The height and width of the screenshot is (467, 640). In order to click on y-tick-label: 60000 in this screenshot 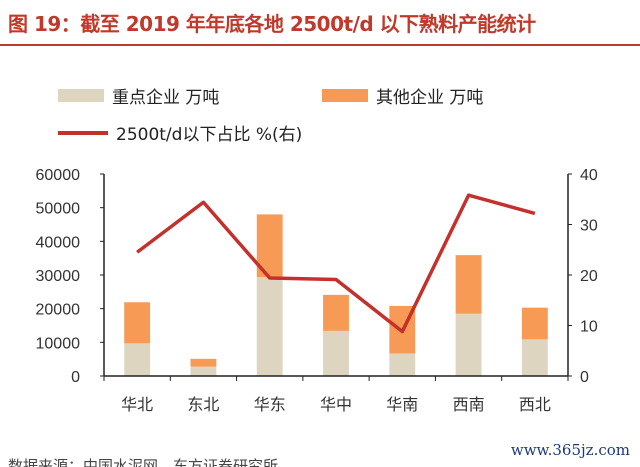, I will do `click(58, 175)`.